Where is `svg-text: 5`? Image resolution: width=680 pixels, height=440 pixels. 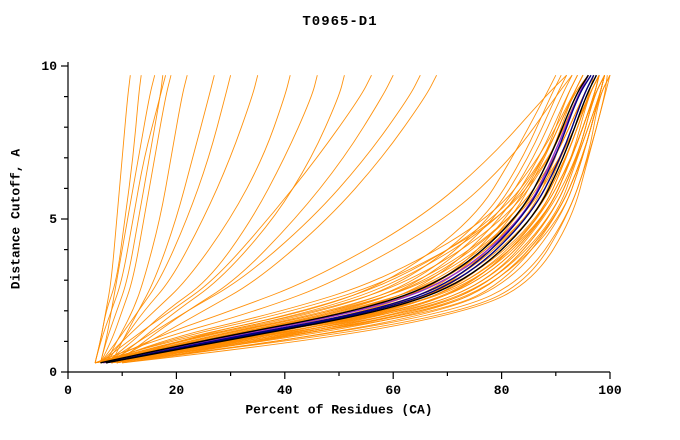
svg-text: 5 is located at coordinates (53, 219).